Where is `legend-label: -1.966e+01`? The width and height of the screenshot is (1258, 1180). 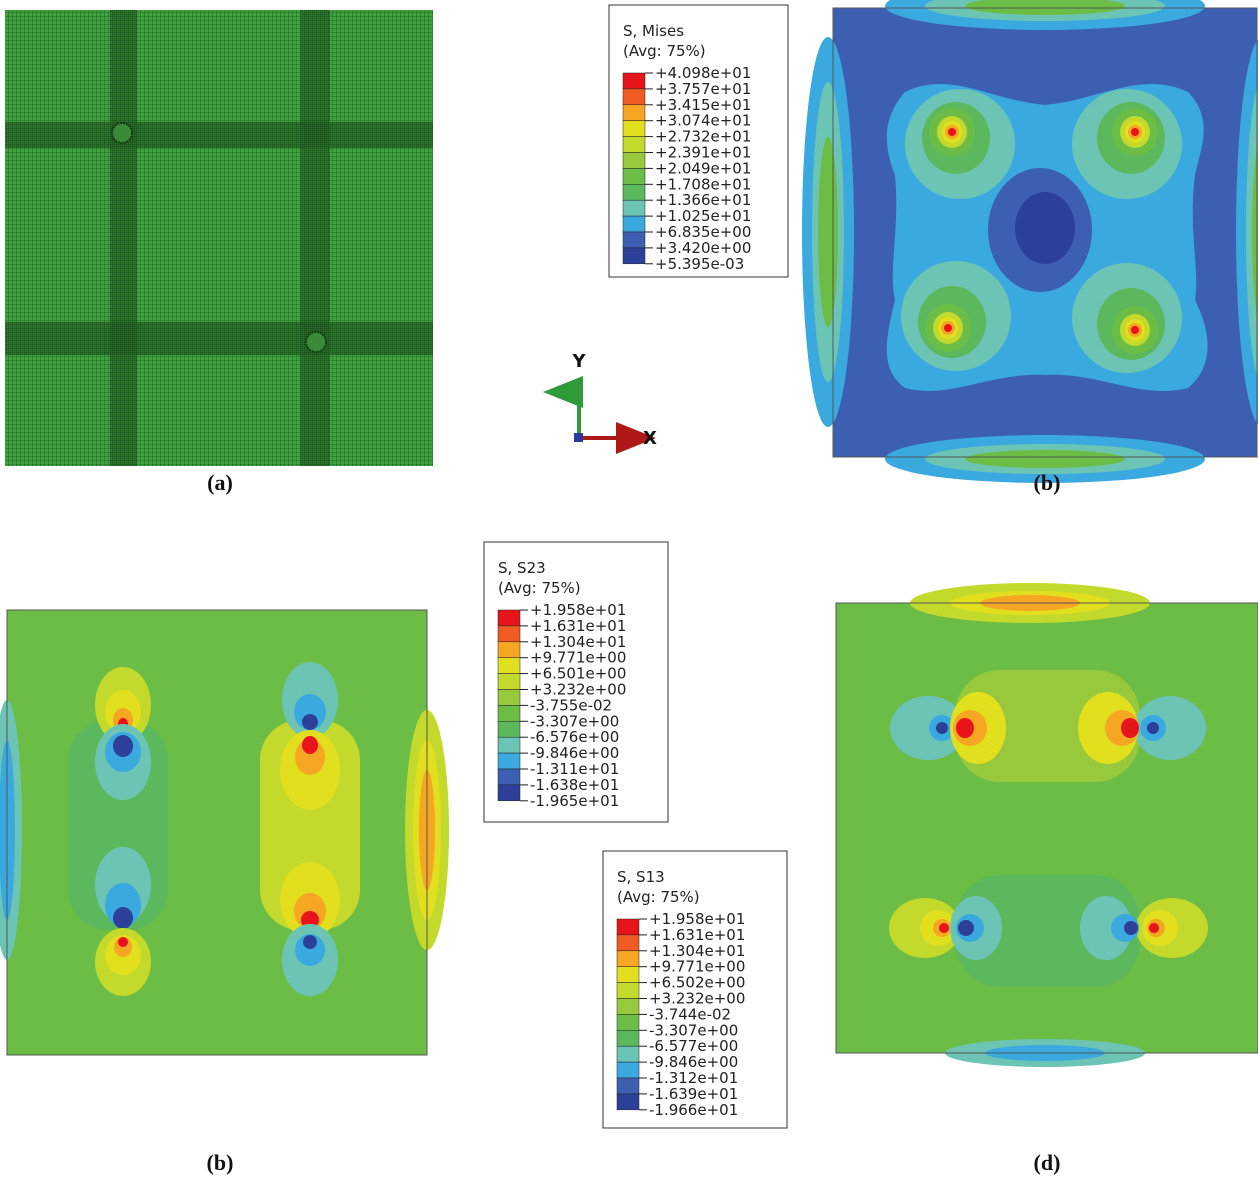 legend-label: -1.966e+01 is located at coordinates (693, 1110).